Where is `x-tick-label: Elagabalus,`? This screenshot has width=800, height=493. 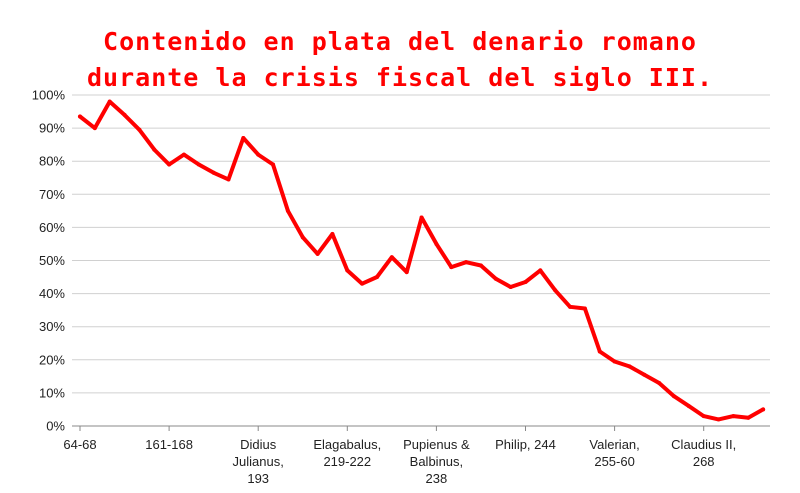 x-tick-label: Elagabalus, is located at coordinates (347, 444).